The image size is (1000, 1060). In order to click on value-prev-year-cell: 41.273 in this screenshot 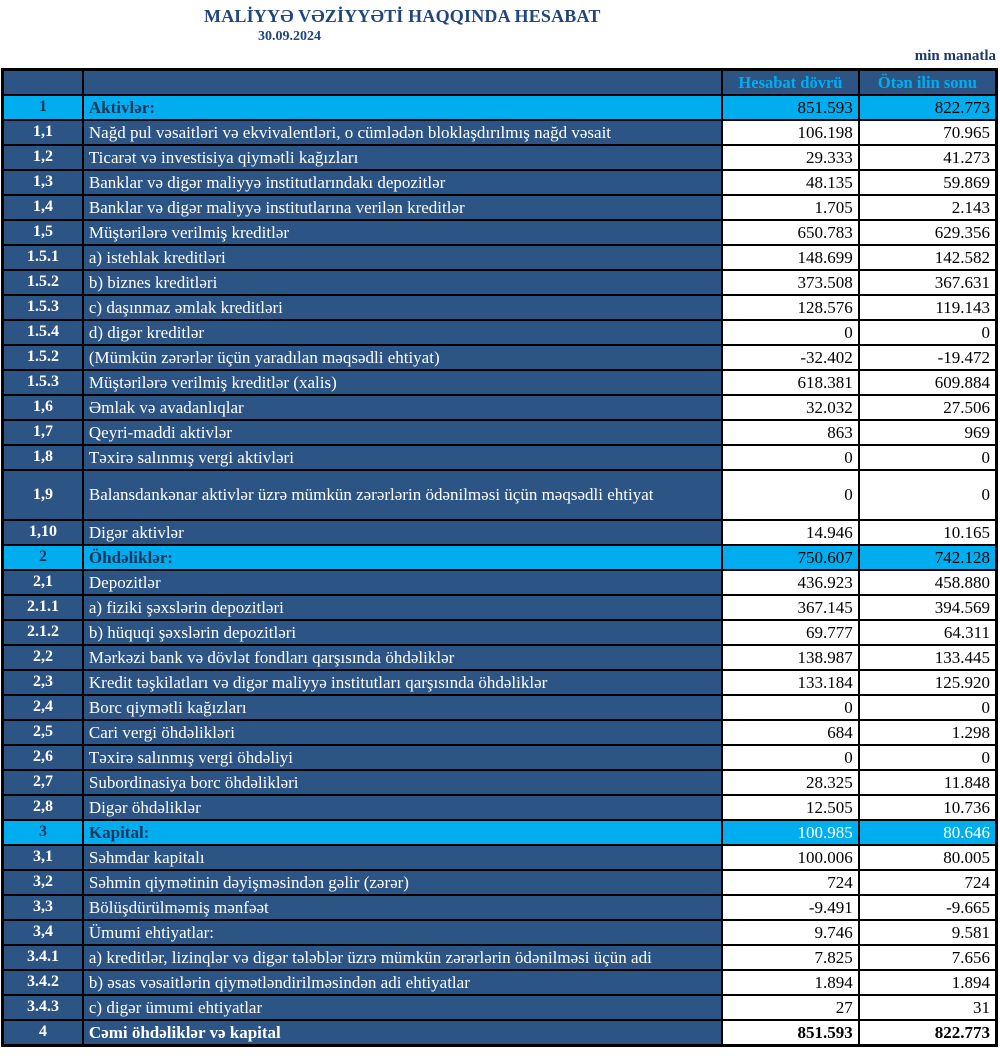, I will do `click(927, 157)`.